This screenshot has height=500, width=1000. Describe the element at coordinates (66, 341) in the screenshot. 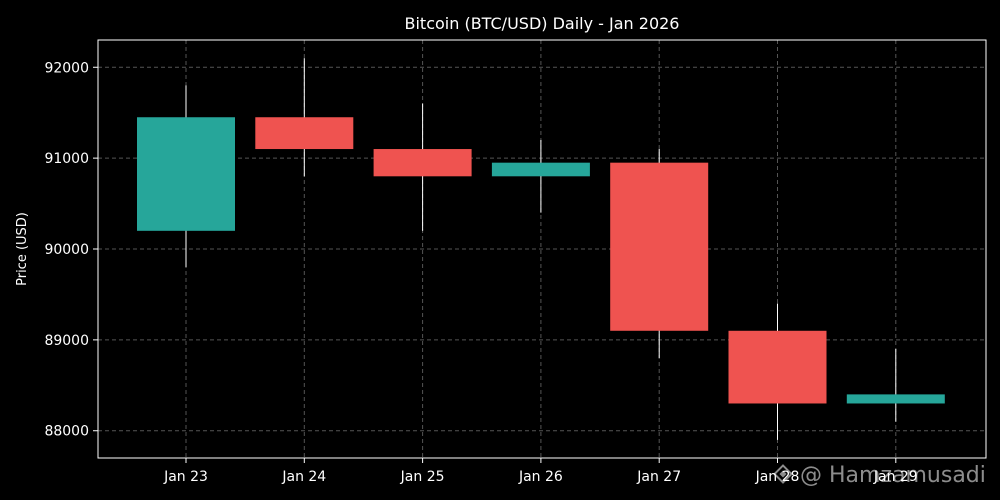

I see `y-tick-label: 89000` at that location.